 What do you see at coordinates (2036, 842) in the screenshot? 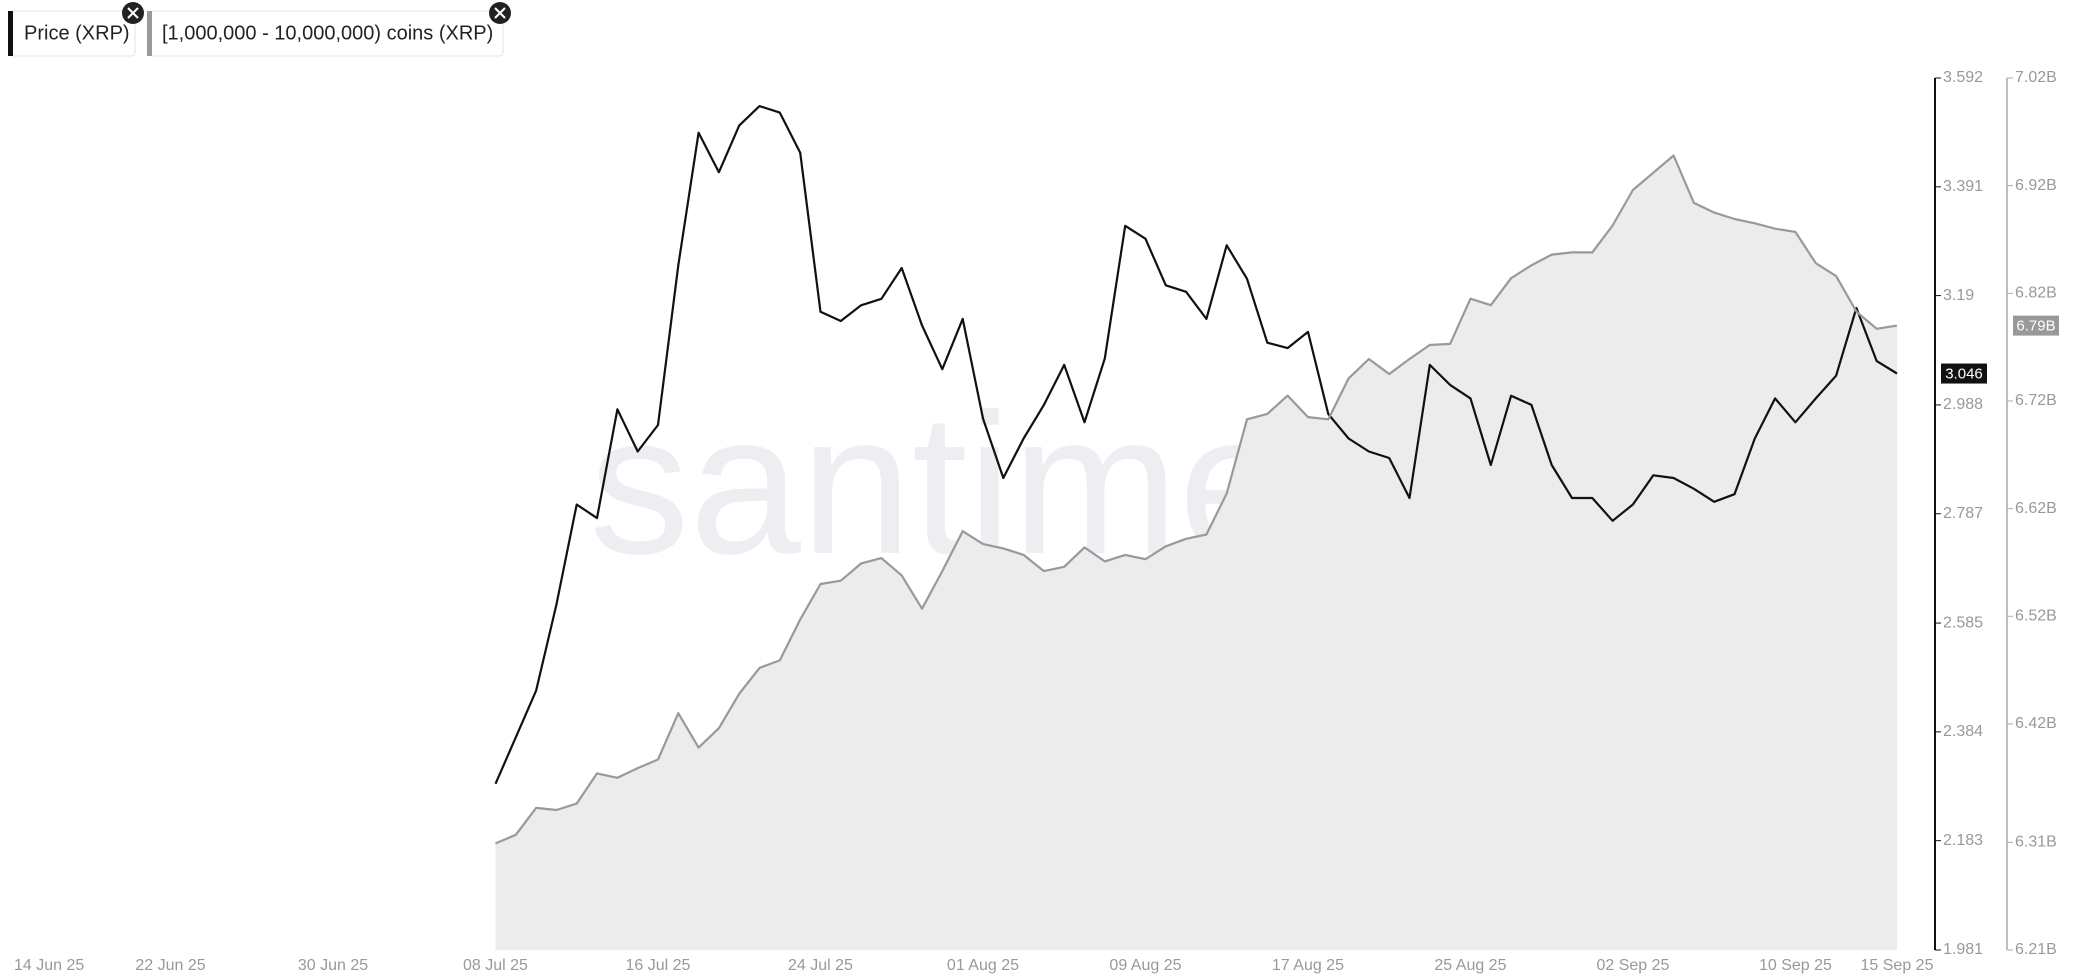
I see `y2-tick-label: 6.31B` at bounding box center [2036, 842].